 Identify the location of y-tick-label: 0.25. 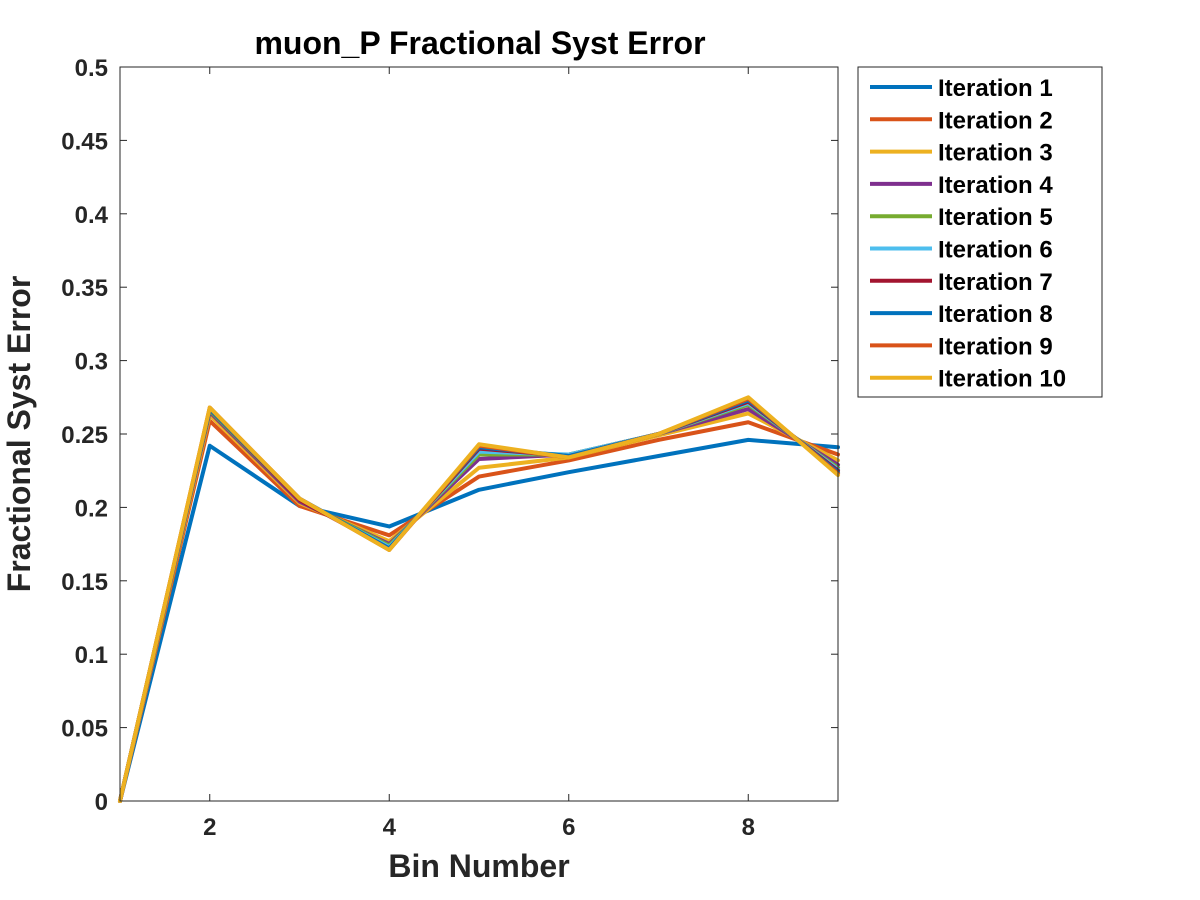
(84, 435).